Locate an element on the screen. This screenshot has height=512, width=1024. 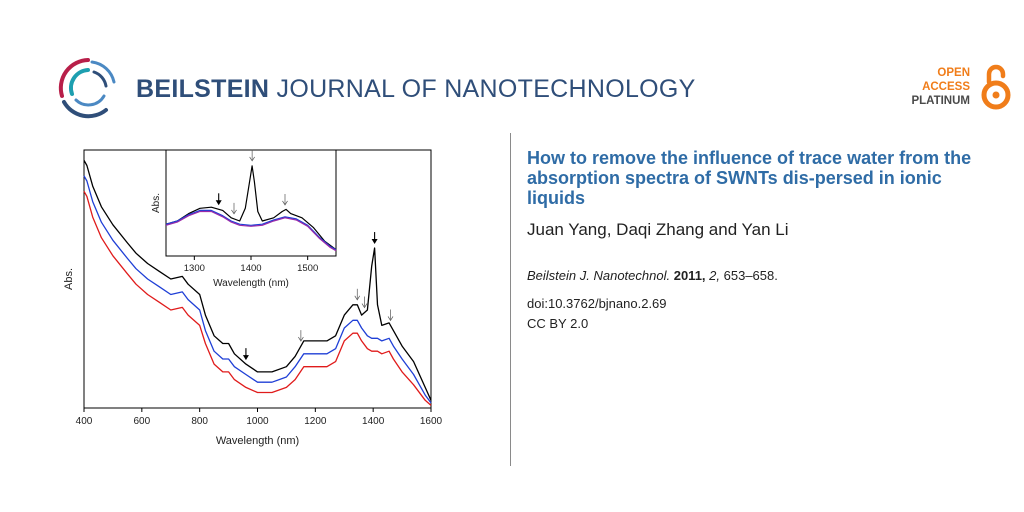
main-chart-x-tick-label: 600 is located at coordinates (141, 421).